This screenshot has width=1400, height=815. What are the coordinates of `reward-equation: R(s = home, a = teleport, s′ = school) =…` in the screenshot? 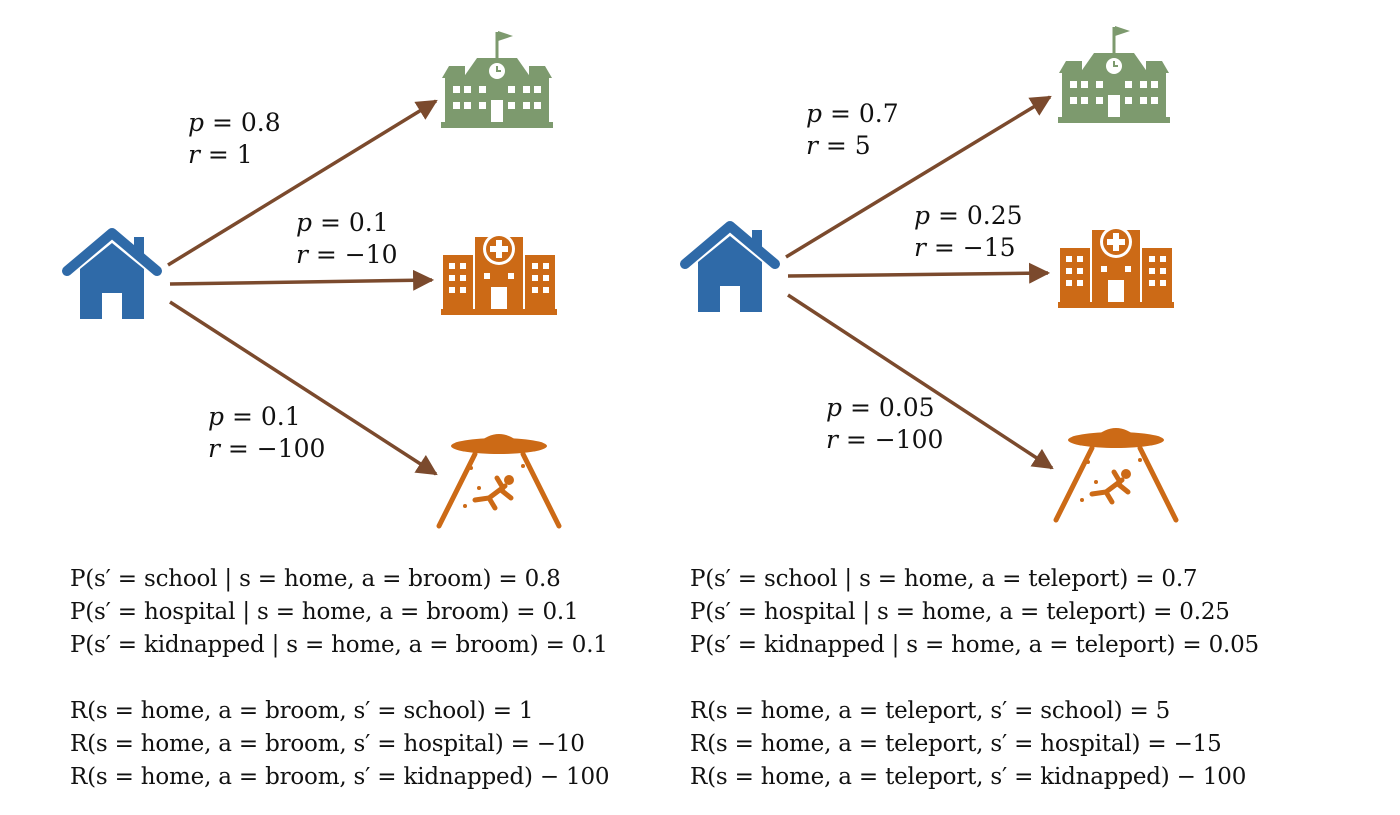 It's located at (930, 711).